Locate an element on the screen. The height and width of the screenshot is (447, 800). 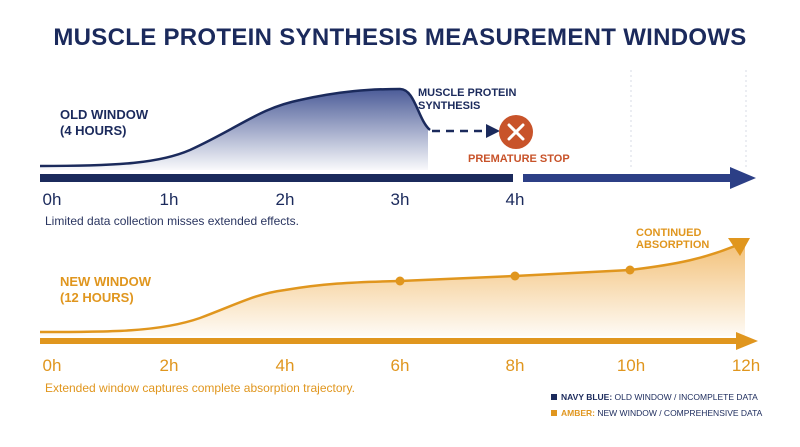
new-window-curve-arrowhead is located at coordinates (739, 247).